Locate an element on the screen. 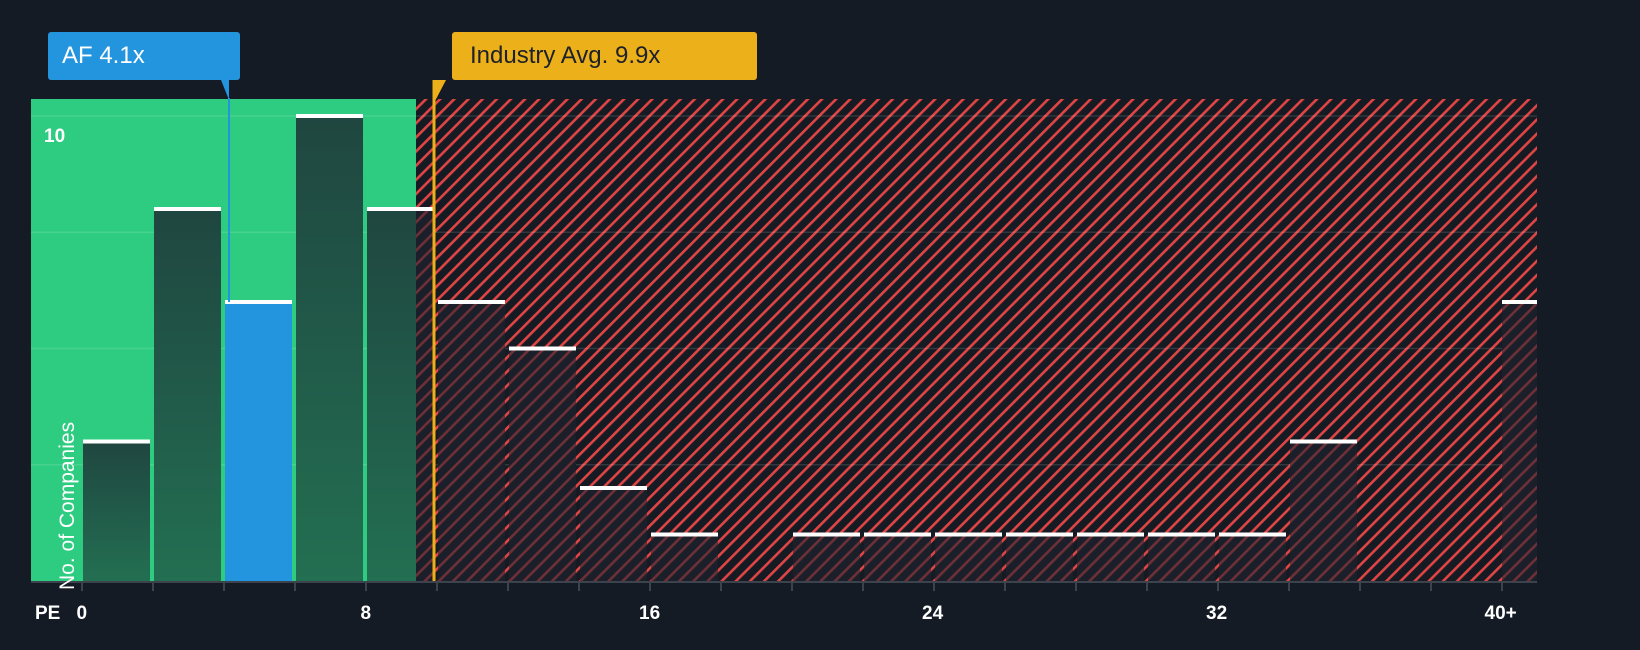  x-axis is located at coordinates (784, 586).